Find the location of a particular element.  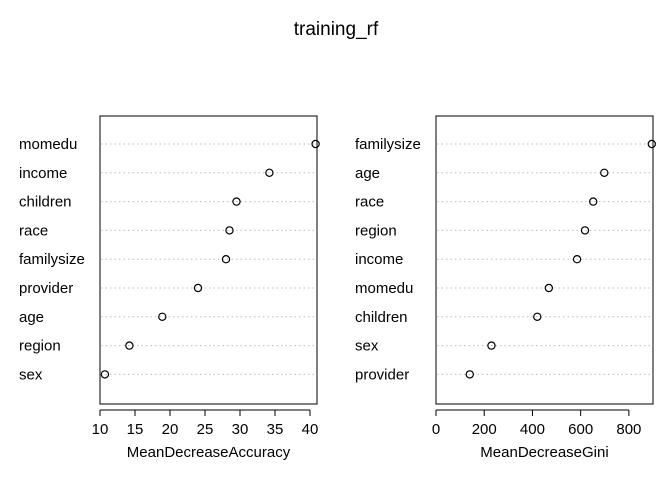

x-tick-label: 15 is located at coordinates (135, 429).